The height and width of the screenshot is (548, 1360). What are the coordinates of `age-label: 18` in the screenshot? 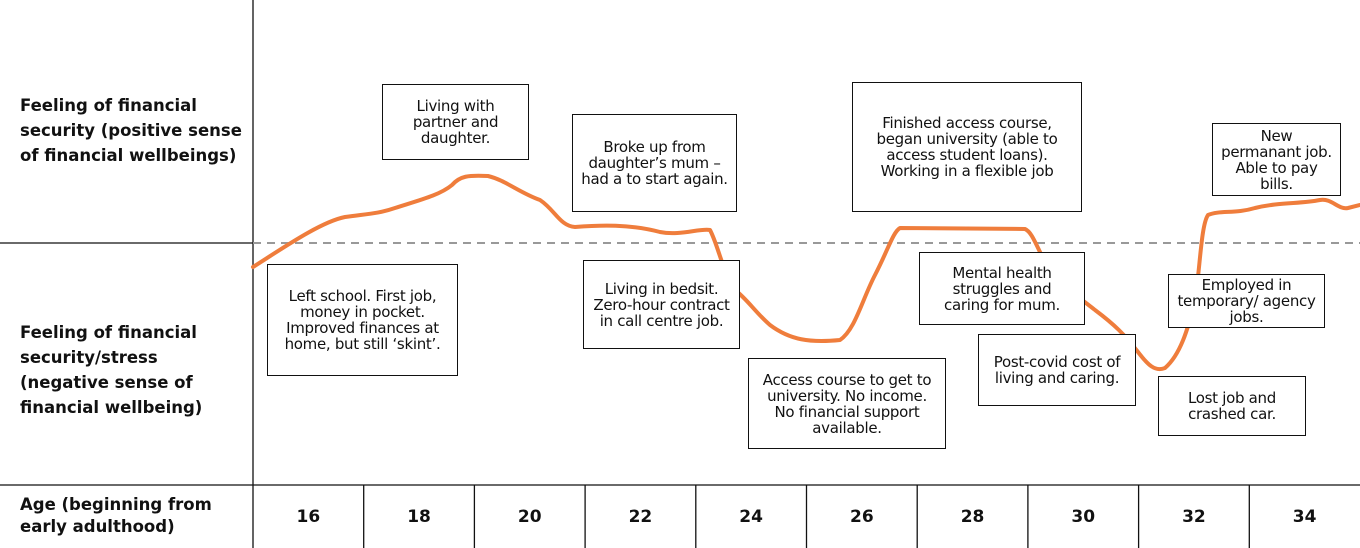 It's located at (419, 516).